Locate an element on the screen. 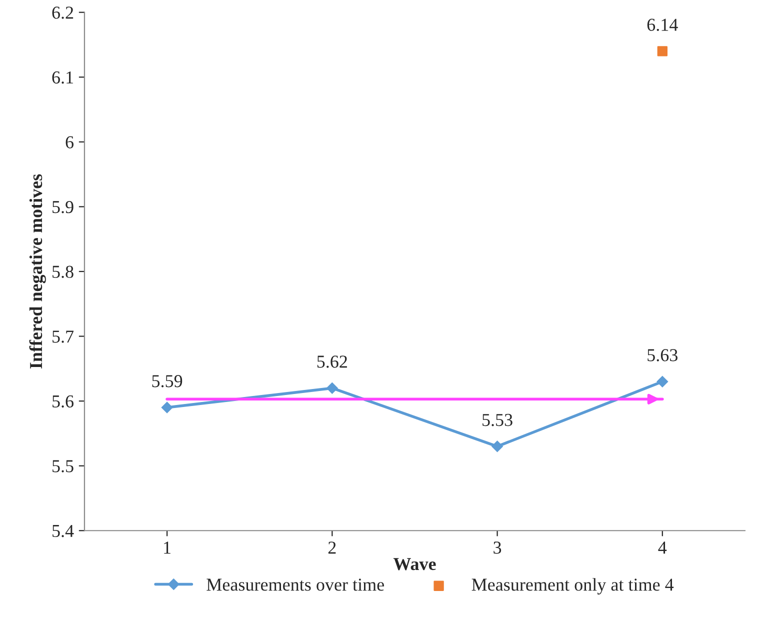  y-tick-label: 5.9 is located at coordinates (63, 207).